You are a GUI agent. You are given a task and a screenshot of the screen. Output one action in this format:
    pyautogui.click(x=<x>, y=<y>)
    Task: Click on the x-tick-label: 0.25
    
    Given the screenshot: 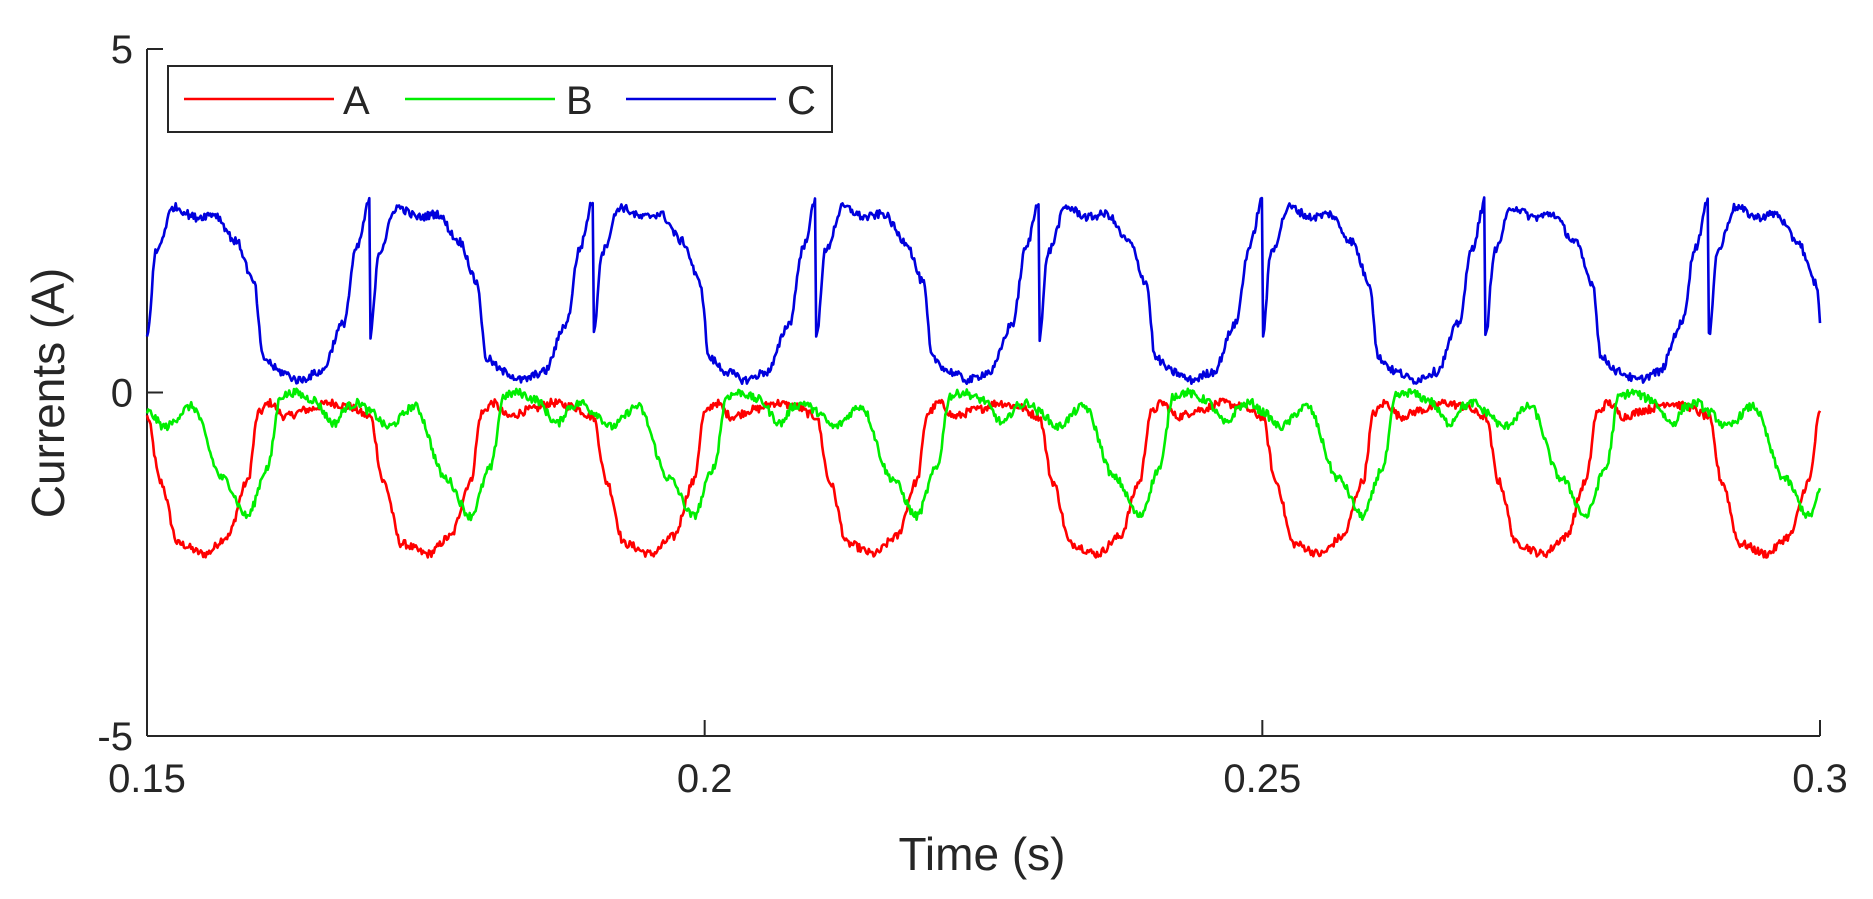 What is the action you would take?
    pyautogui.click(x=1262, y=779)
    